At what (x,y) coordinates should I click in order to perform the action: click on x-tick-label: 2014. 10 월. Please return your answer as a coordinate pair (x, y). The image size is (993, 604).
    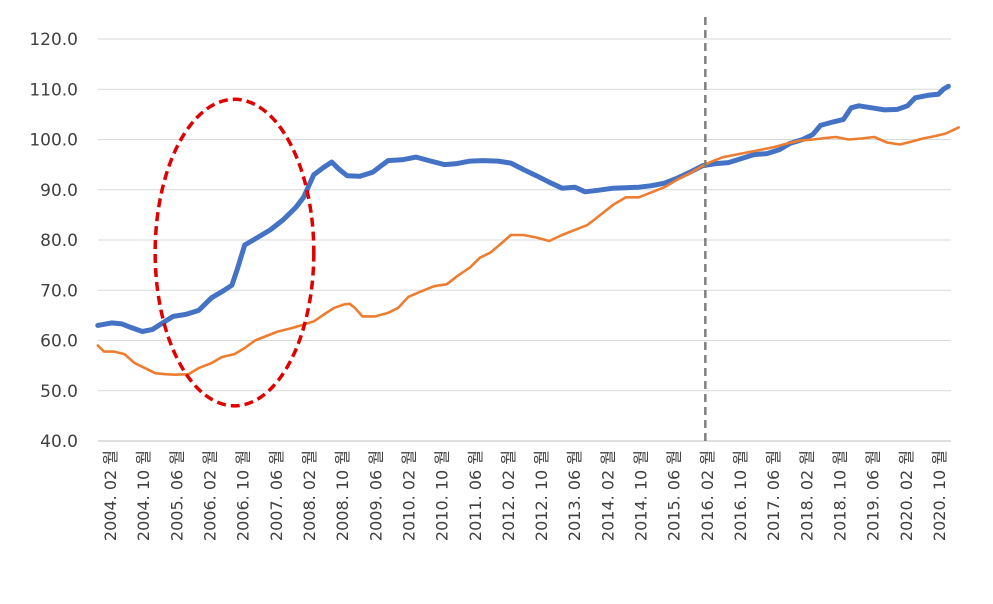
    Looking at the image, I should click on (641, 495).